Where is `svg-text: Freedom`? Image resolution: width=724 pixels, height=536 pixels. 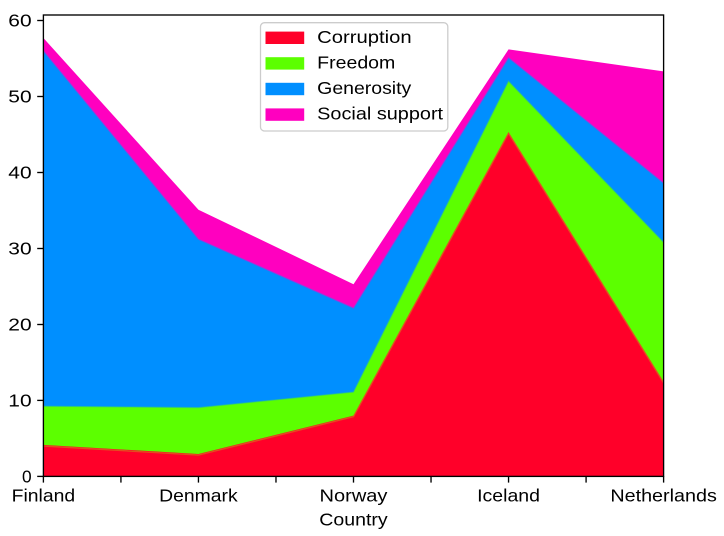 svg-text: Freedom is located at coordinates (356, 62).